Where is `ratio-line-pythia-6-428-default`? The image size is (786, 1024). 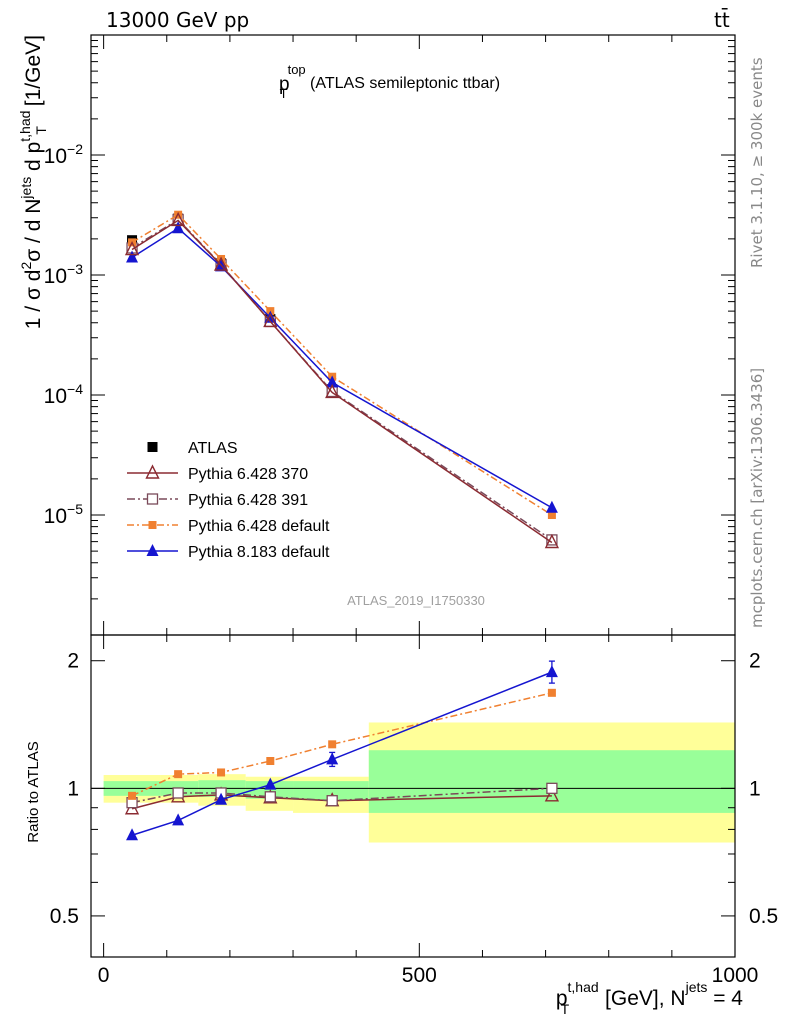
ratio-line-pythia-6-428-default is located at coordinates (342, 744).